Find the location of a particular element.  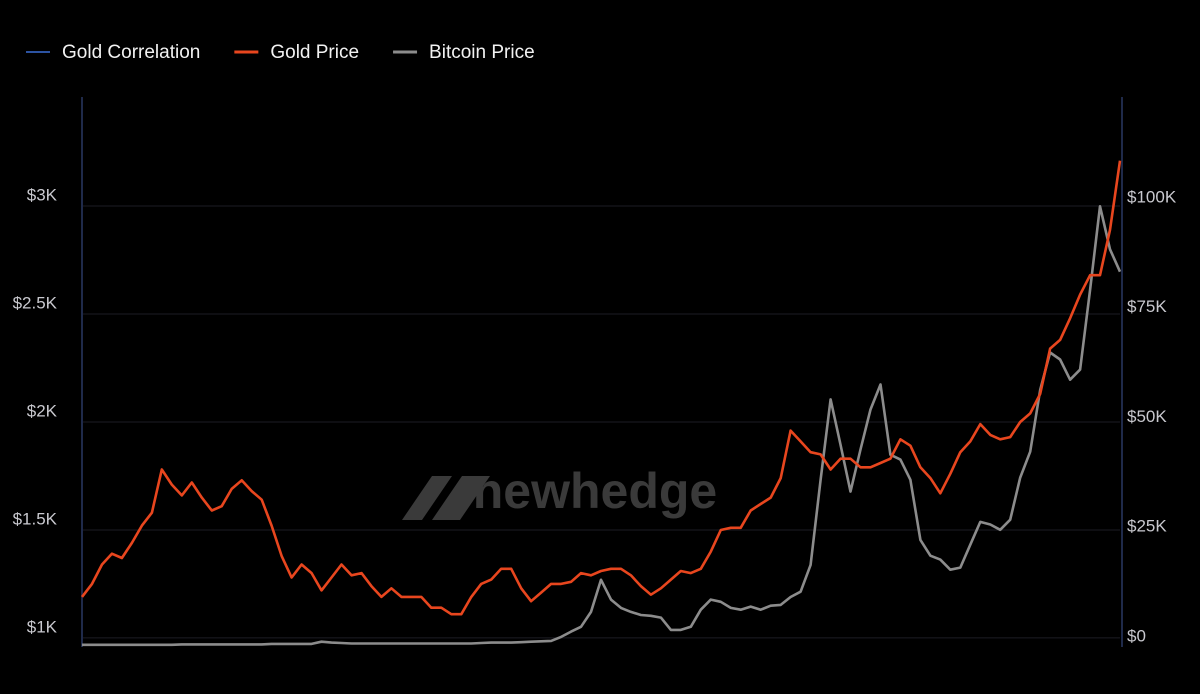

legend-item: Bitcoin Price is located at coordinates (464, 52).